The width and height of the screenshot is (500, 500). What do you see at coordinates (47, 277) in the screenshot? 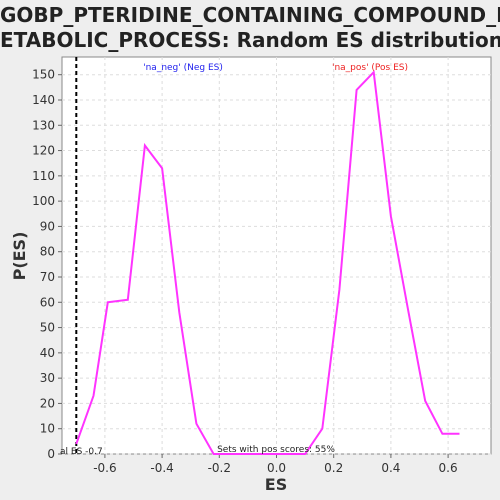
I see `y-tick-label: 70` at bounding box center [47, 277].